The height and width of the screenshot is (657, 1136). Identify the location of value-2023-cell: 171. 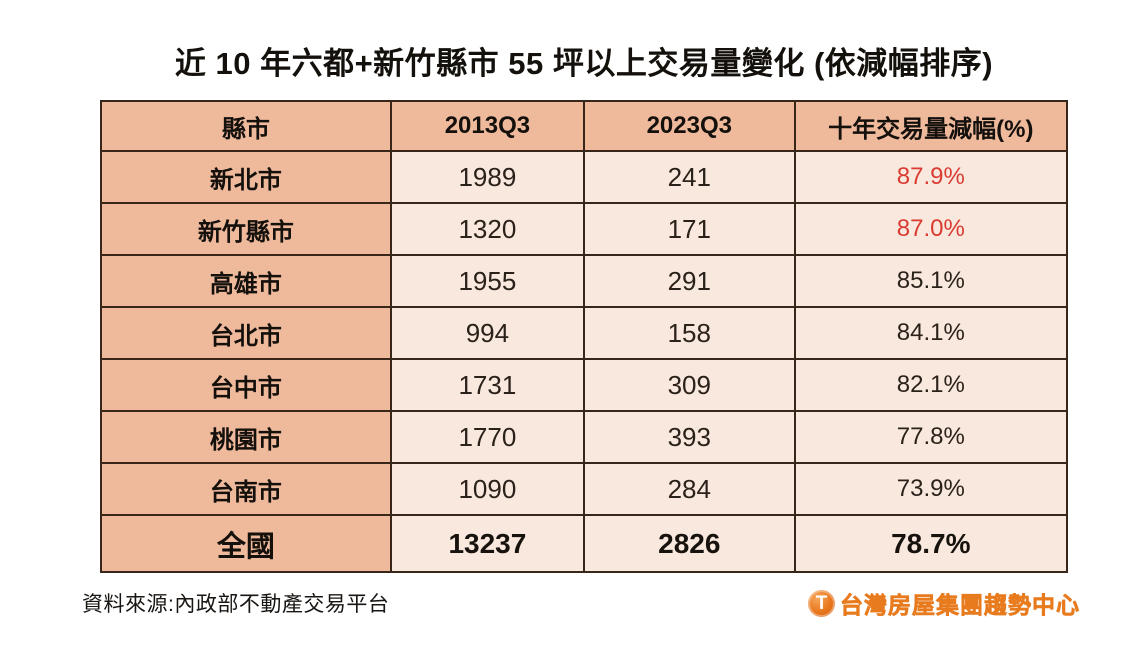
(689, 229).